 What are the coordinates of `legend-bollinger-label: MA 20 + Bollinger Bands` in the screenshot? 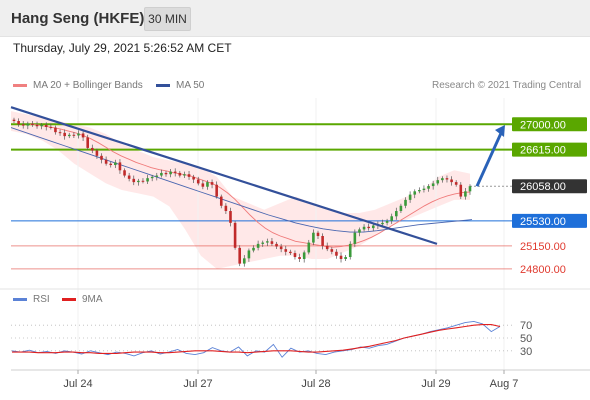 It's located at (88, 85).